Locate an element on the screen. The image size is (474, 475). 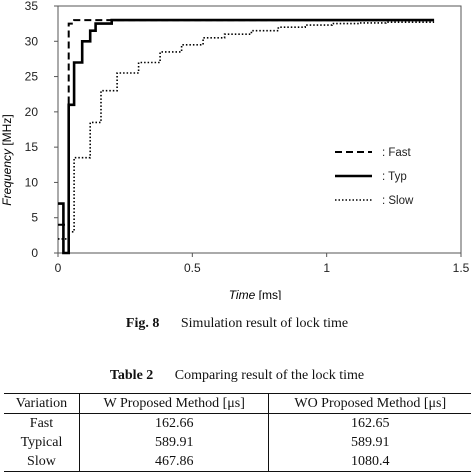
legend-label: : Slow is located at coordinates (398, 201).